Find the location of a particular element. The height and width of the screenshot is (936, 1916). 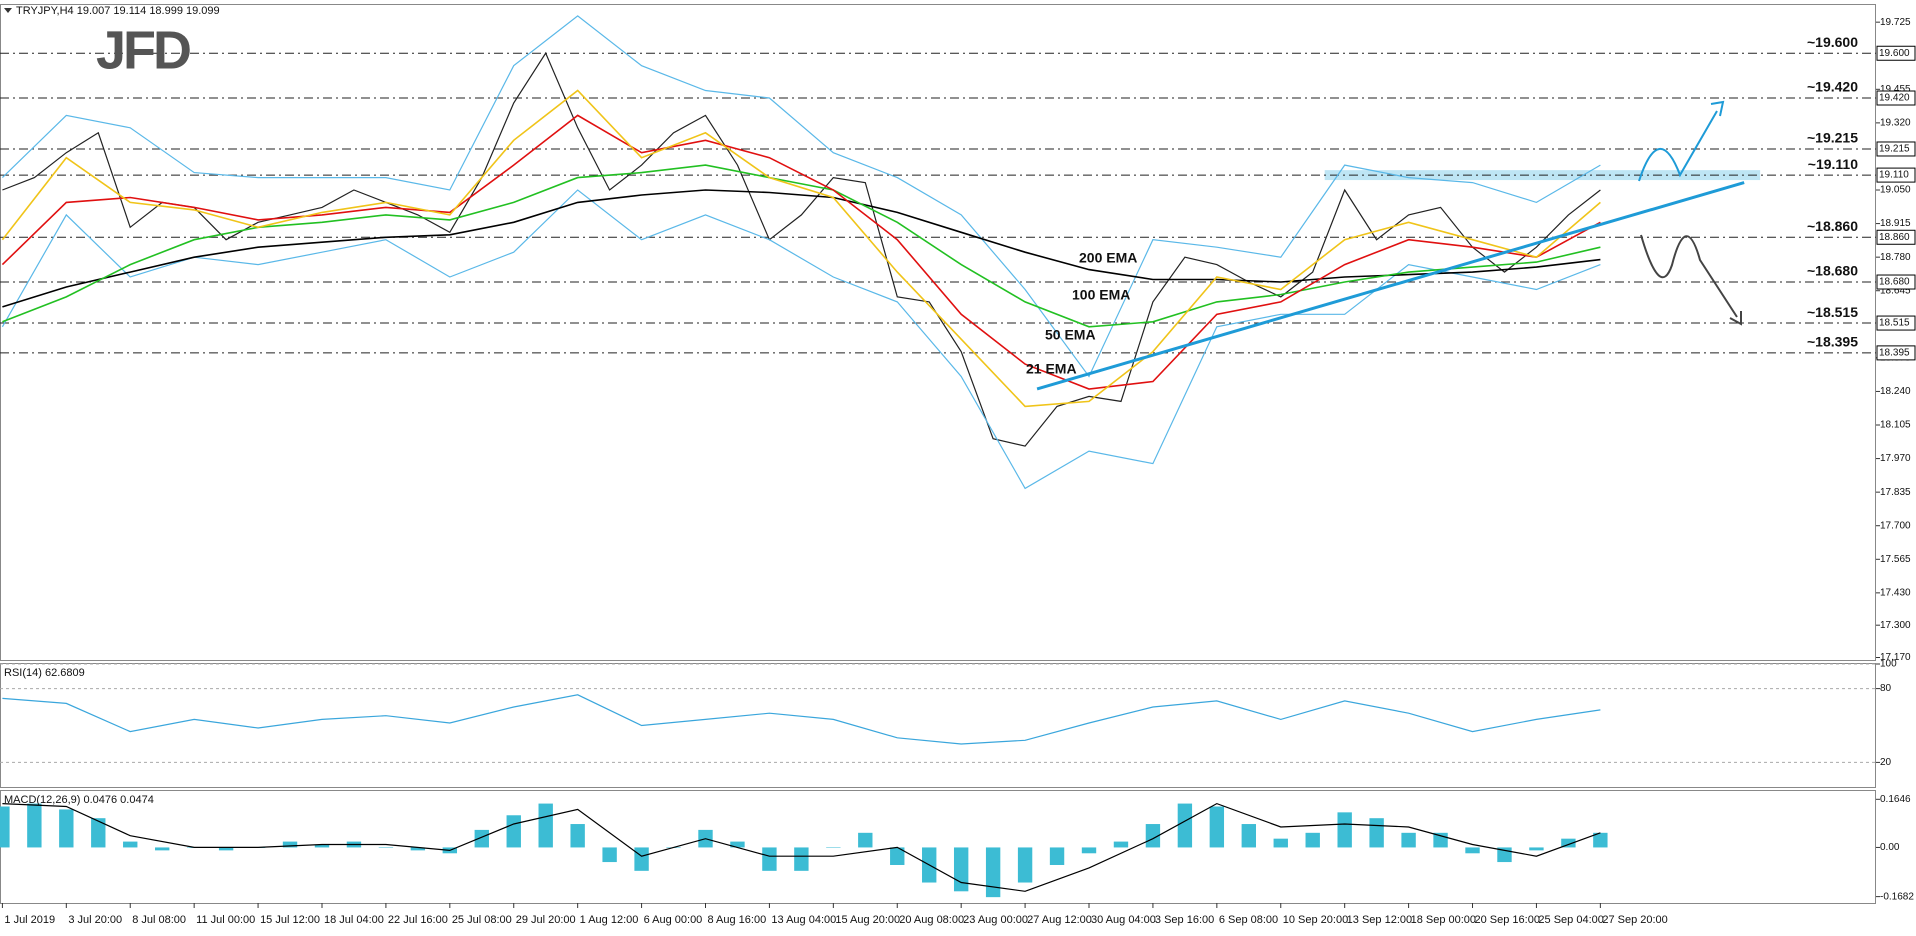

level-tag: 18.680 is located at coordinates (1894, 282).